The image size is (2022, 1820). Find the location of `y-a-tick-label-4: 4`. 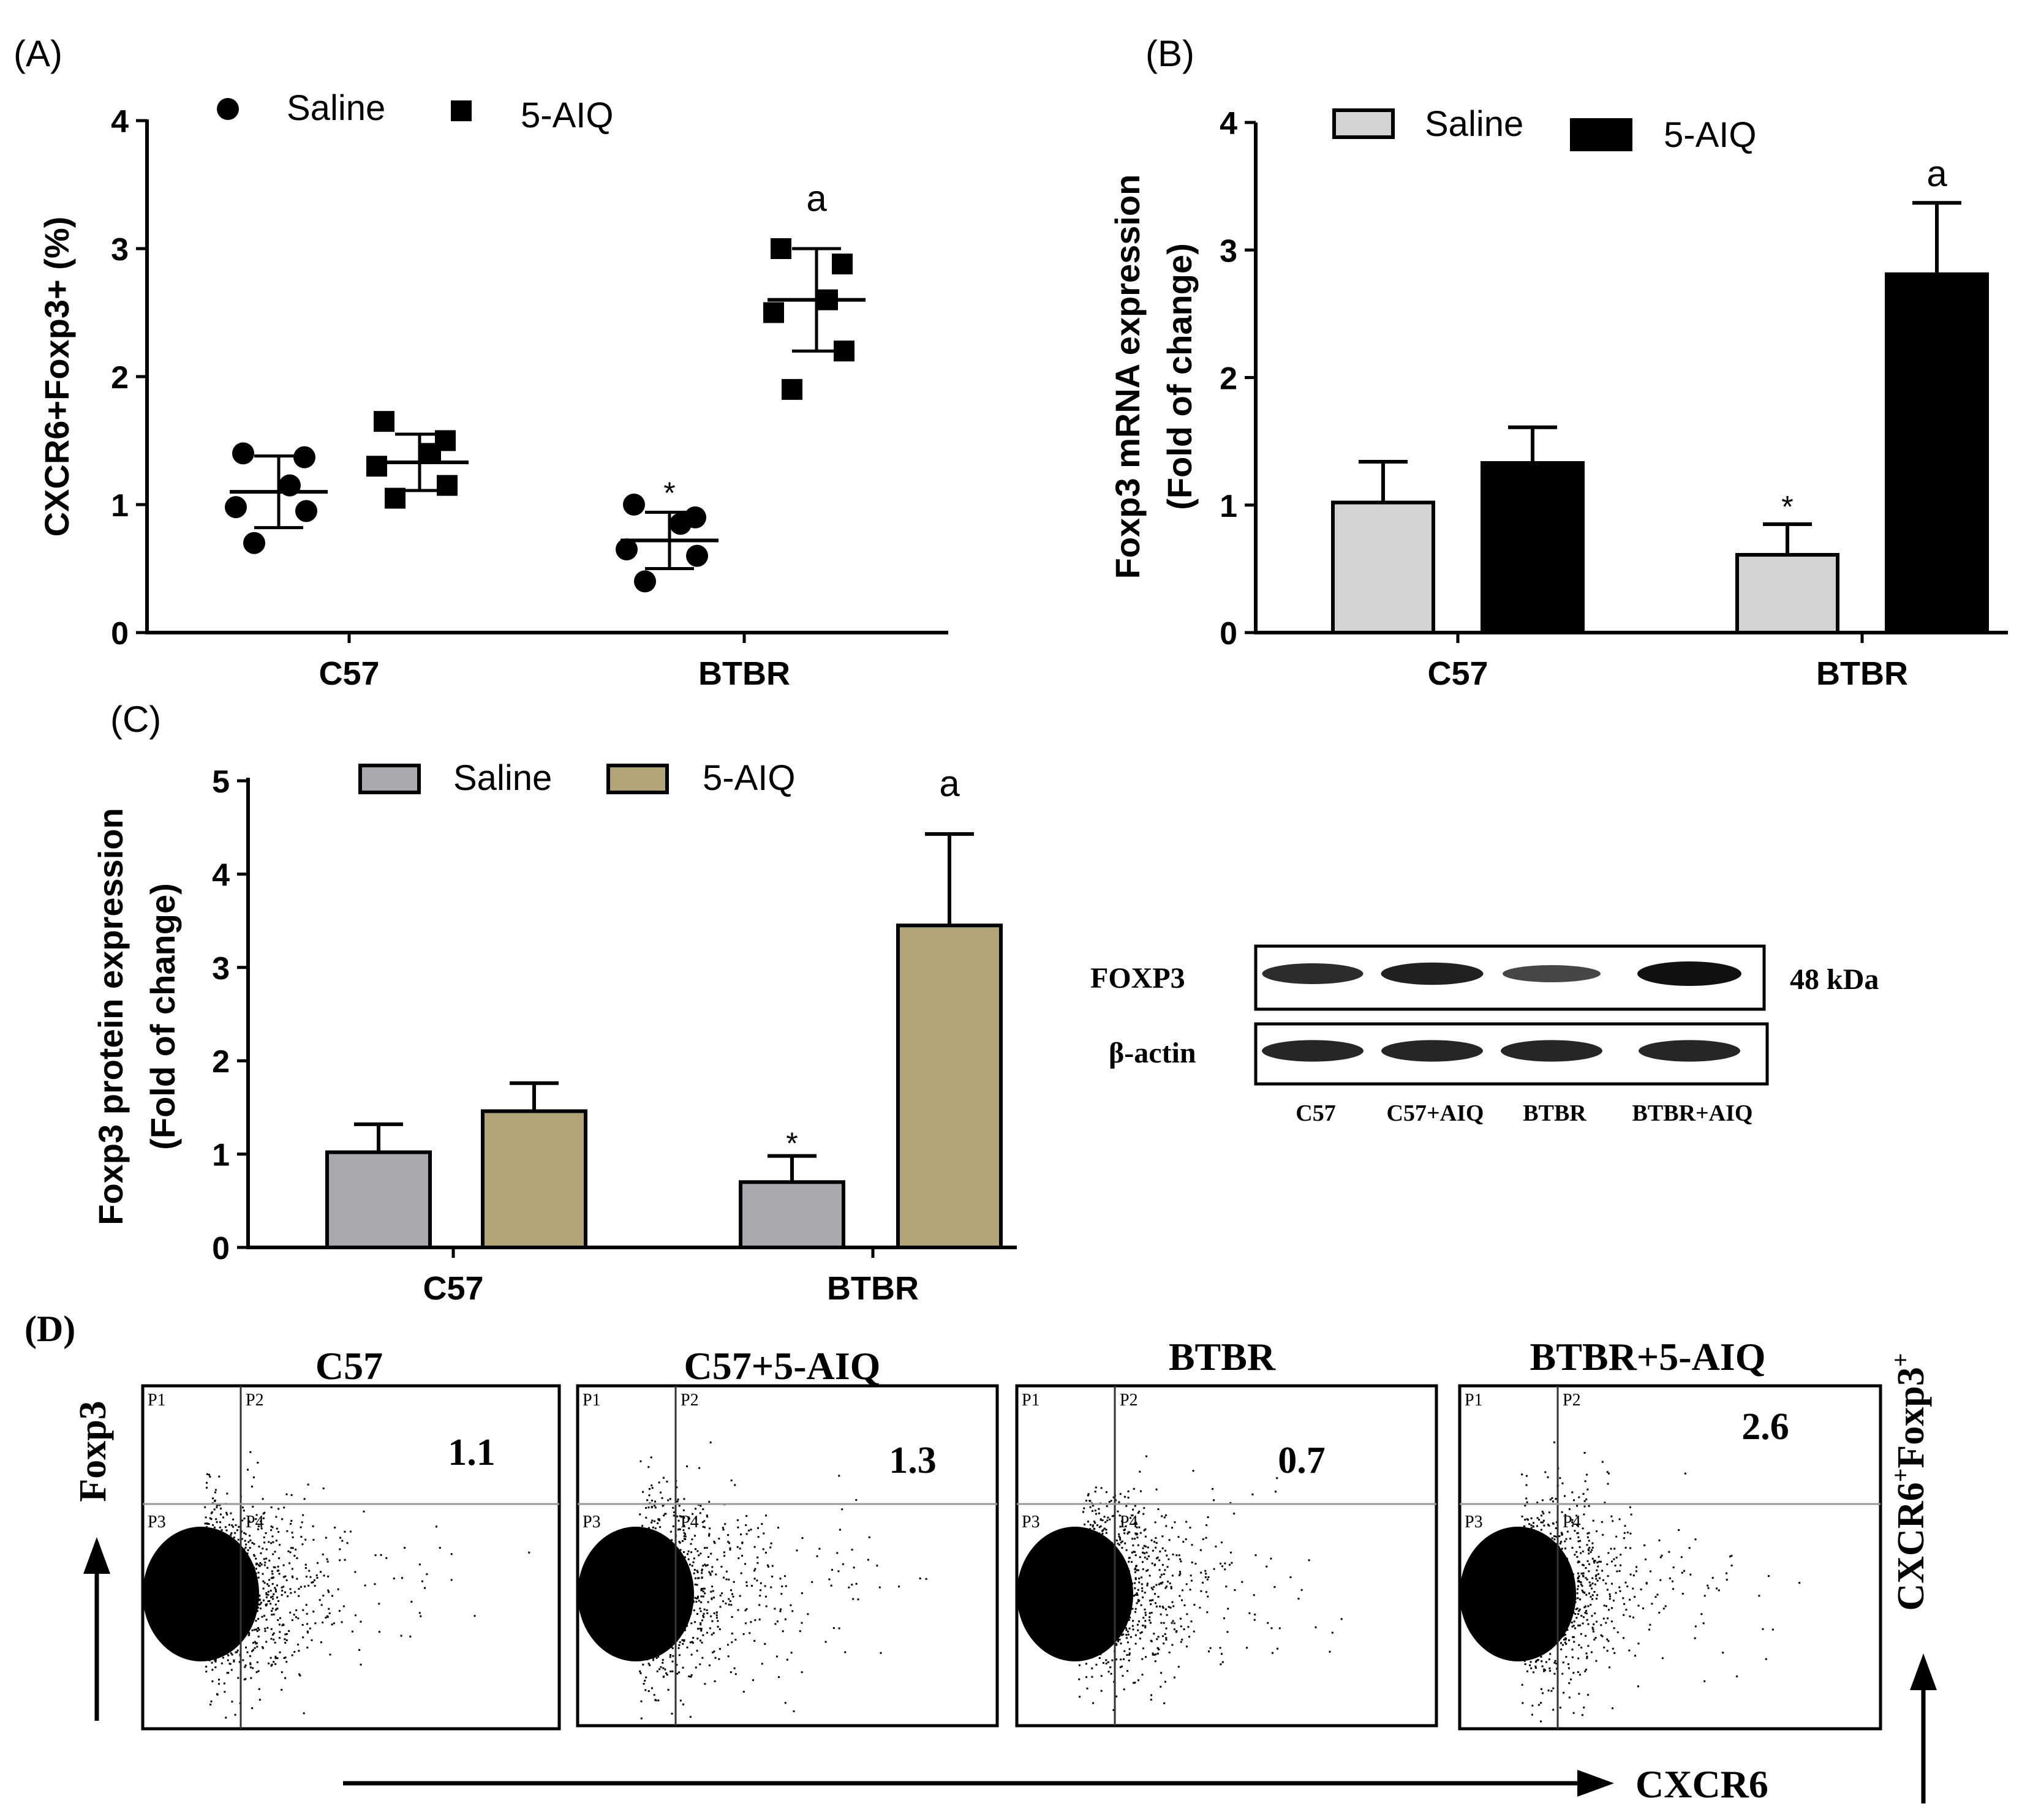

y-a-tick-label-4: 4 is located at coordinates (120, 122).